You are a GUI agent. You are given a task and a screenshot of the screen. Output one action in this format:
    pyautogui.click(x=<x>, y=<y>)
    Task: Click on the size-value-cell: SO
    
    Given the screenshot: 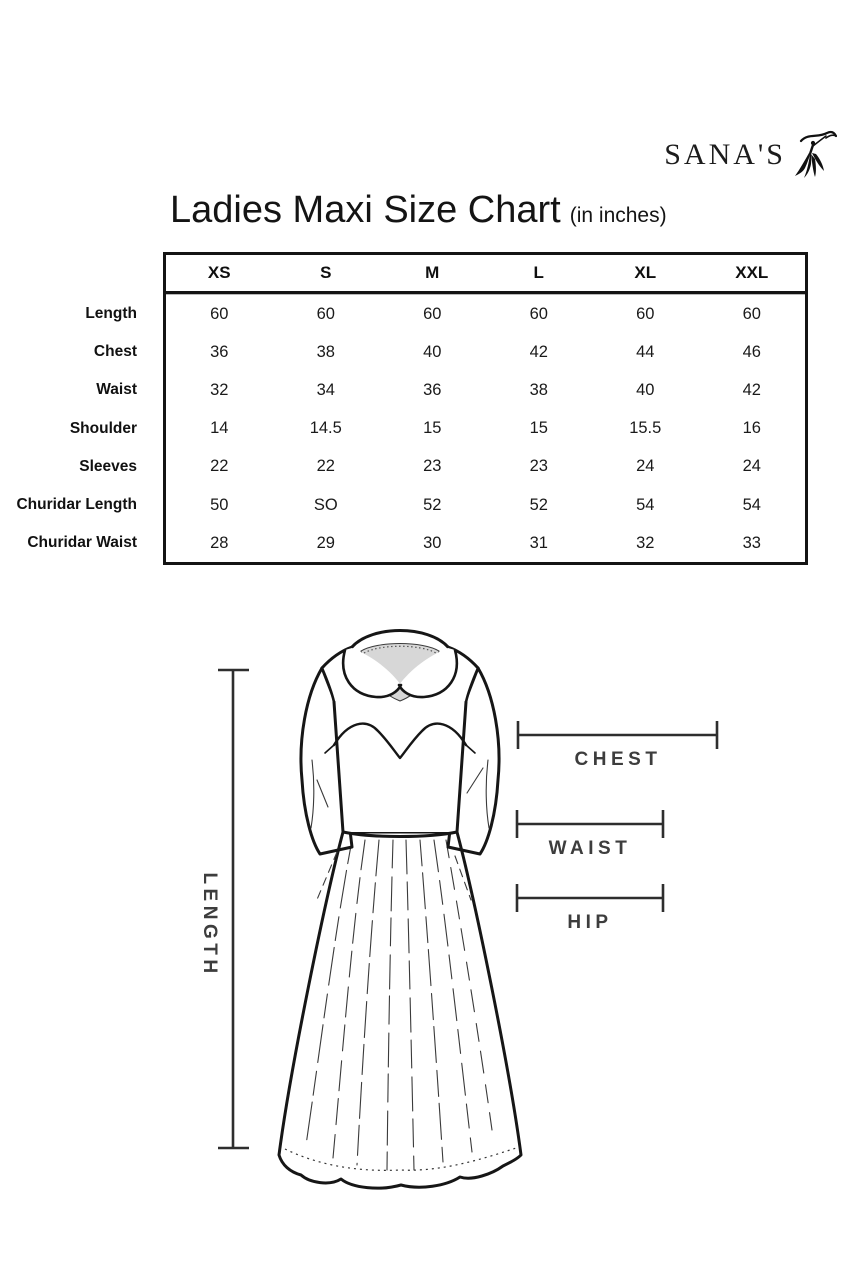 What is the action you would take?
    pyautogui.click(x=325, y=504)
    